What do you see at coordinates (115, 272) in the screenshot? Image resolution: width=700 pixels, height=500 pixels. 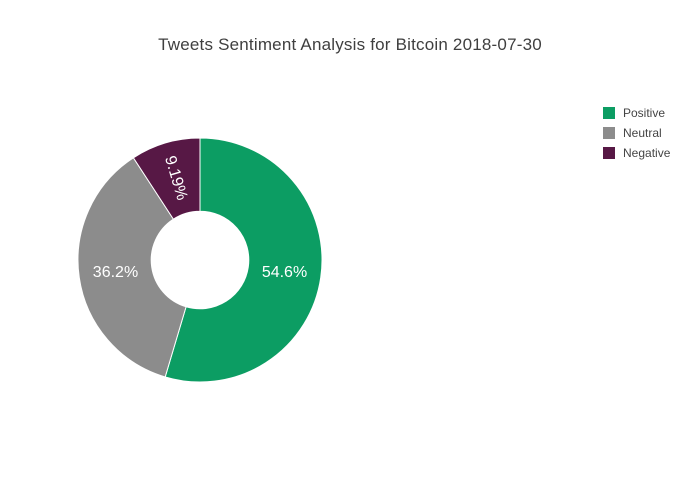 I see `slice-label-neutral: 36.2%` at bounding box center [115, 272].